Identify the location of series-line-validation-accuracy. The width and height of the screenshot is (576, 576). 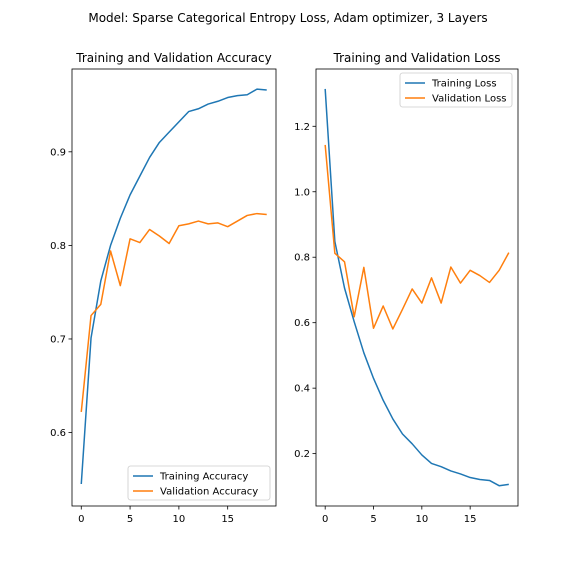
(173, 312).